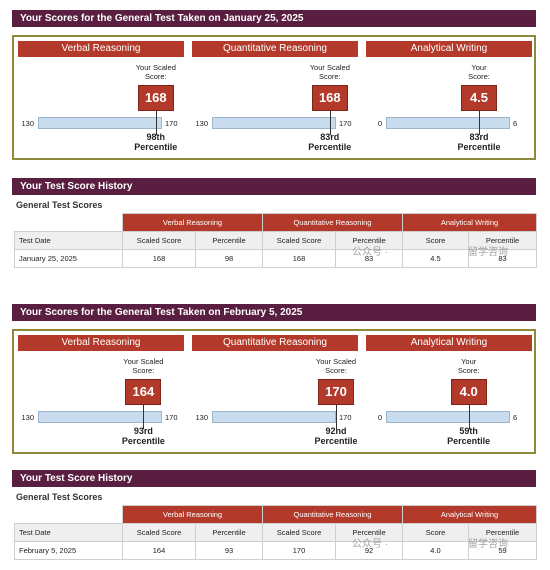 This screenshot has height=570, width=550. Describe the element at coordinates (435, 240) in the screenshot. I see `column-header: Score` at that location.